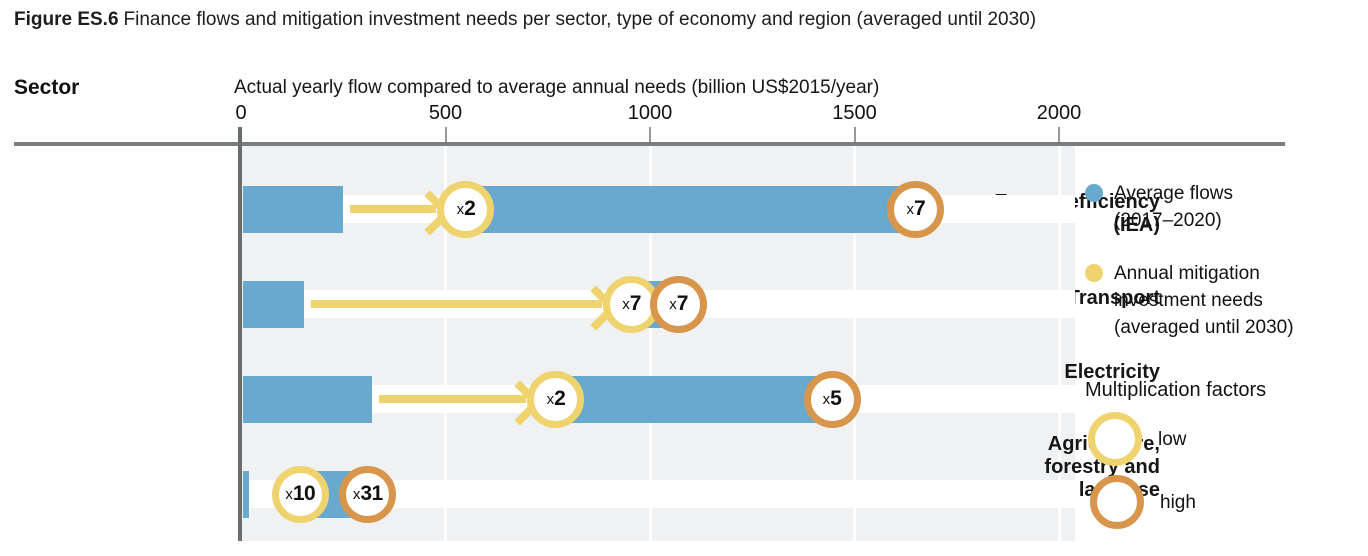 The width and height of the screenshot is (1368, 556). Describe the element at coordinates (1094, 193) in the screenshot. I see `legend-flows-swatch` at that location.